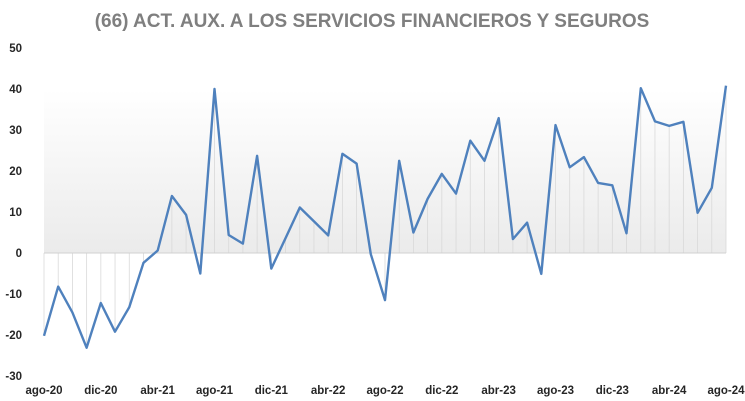 Image resolution: width=745 pixels, height=401 pixels. Describe the element at coordinates (384, 391) in the screenshot. I see `x-tick-label: ago-22` at that location.